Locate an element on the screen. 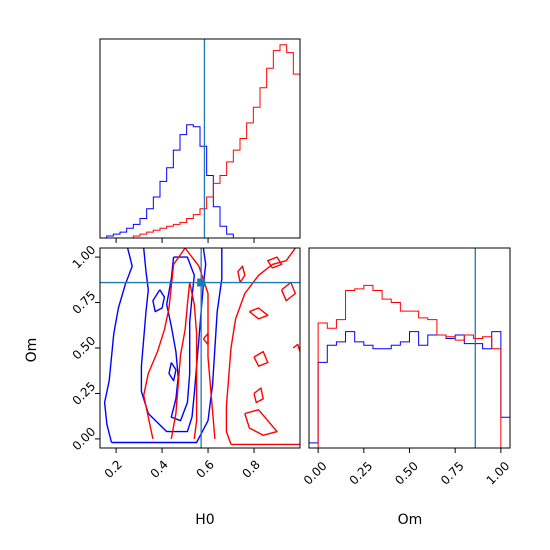 This screenshot has height=550, width=550. h0-tick-label-1: 0.4 is located at coordinates (159, 468).